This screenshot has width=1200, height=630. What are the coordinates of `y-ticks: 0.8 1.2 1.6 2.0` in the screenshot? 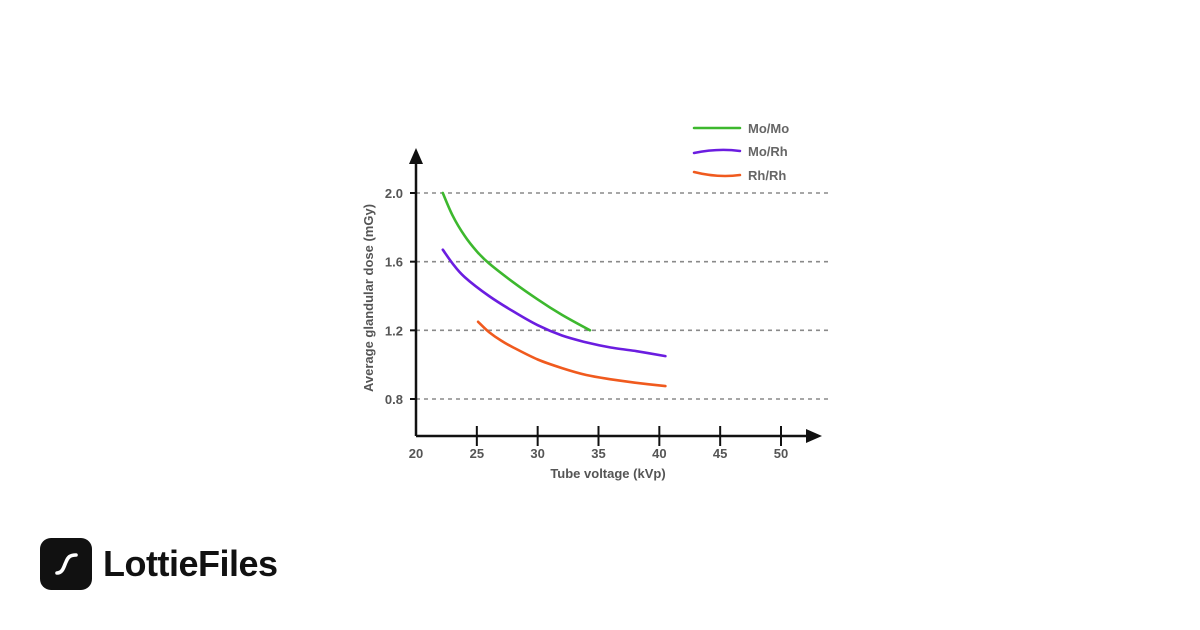 It's located at (400, 296).